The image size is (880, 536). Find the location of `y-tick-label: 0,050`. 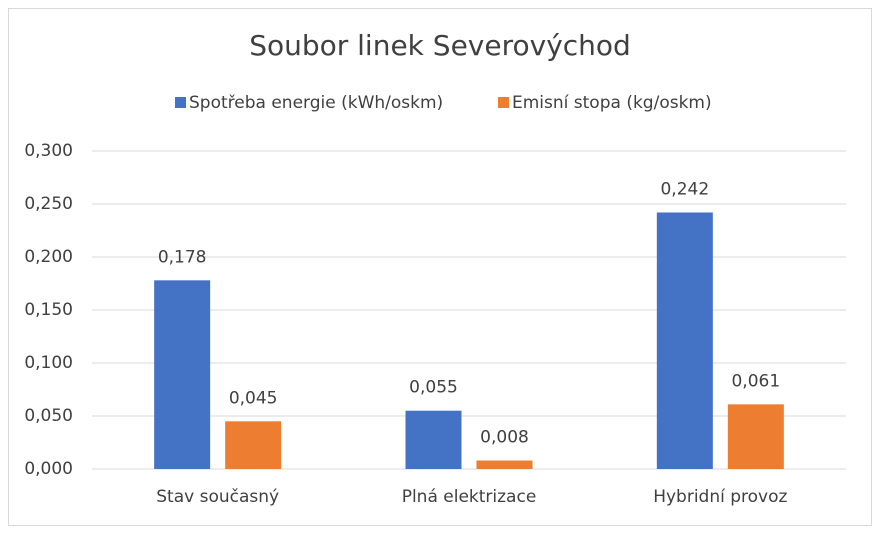

y-tick-label: 0,050 is located at coordinates (48, 416).